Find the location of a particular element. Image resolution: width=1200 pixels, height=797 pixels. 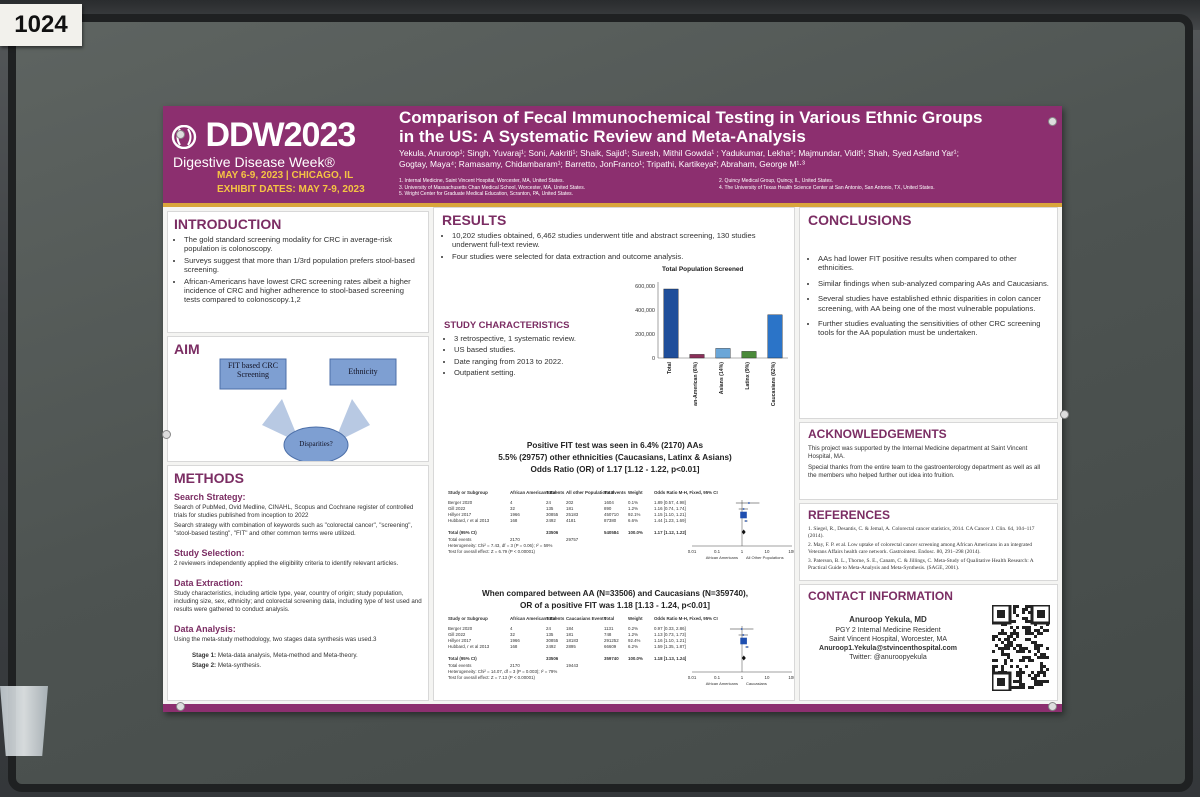

y-tick-label: 600,000 is located at coordinates (645, 287).